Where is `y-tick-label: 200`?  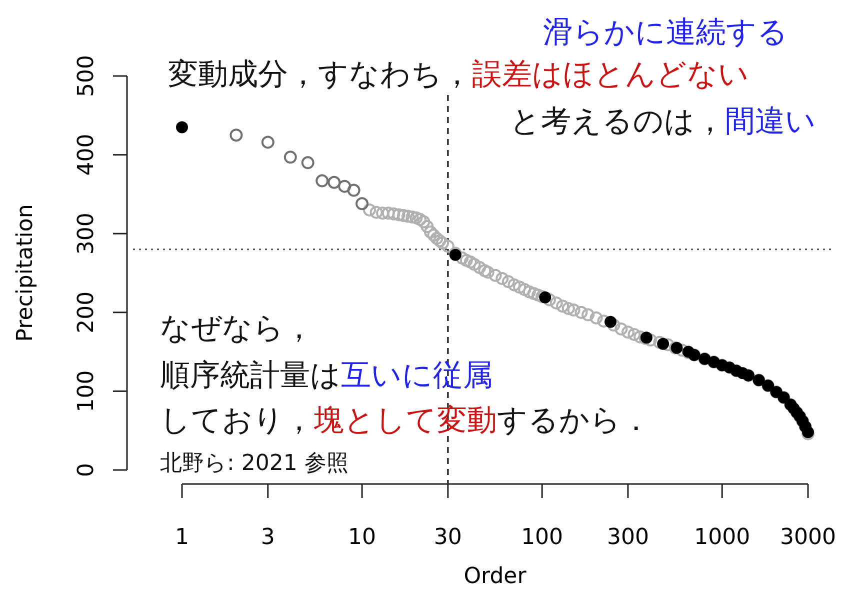
y-tick-label: 200 is located at coordinates (86, 312).